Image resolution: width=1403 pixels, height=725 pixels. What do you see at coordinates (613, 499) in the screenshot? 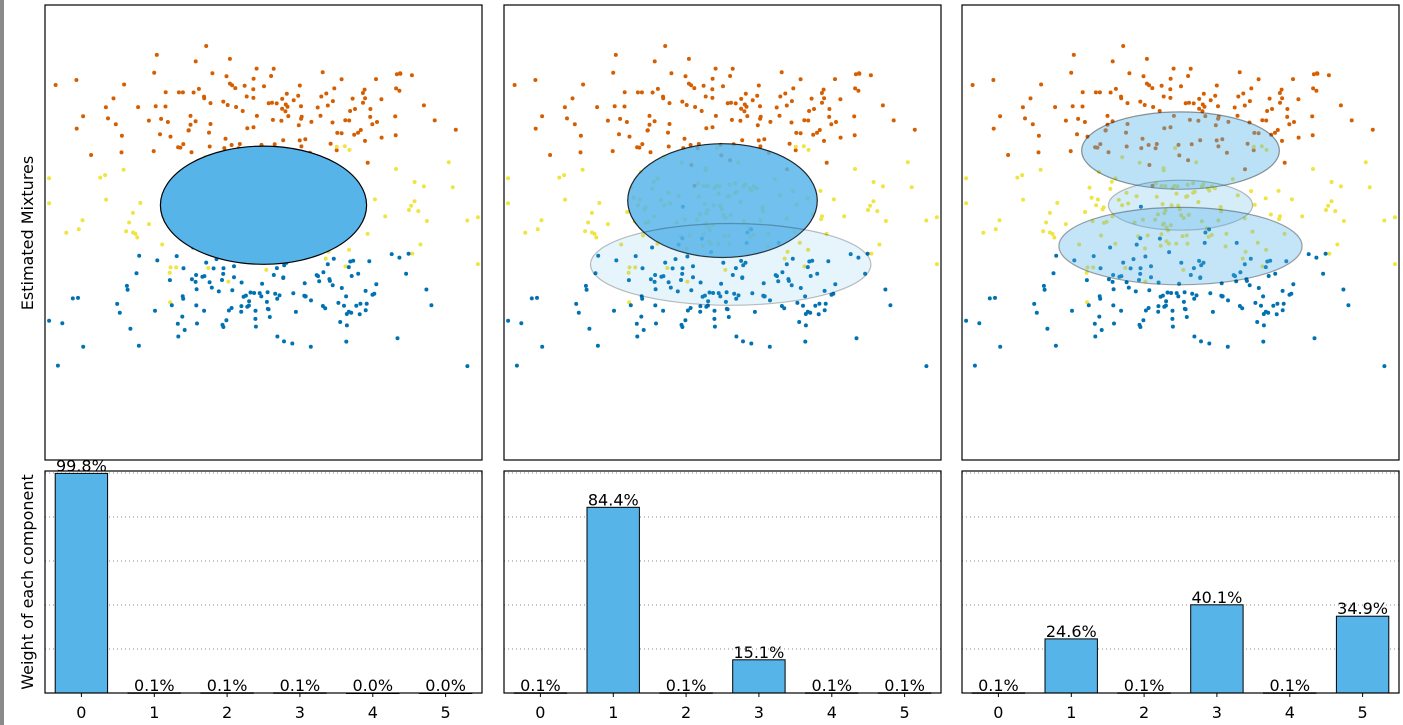
I see `bar-value-label: 84.4%` at bounding box center [613, 499].